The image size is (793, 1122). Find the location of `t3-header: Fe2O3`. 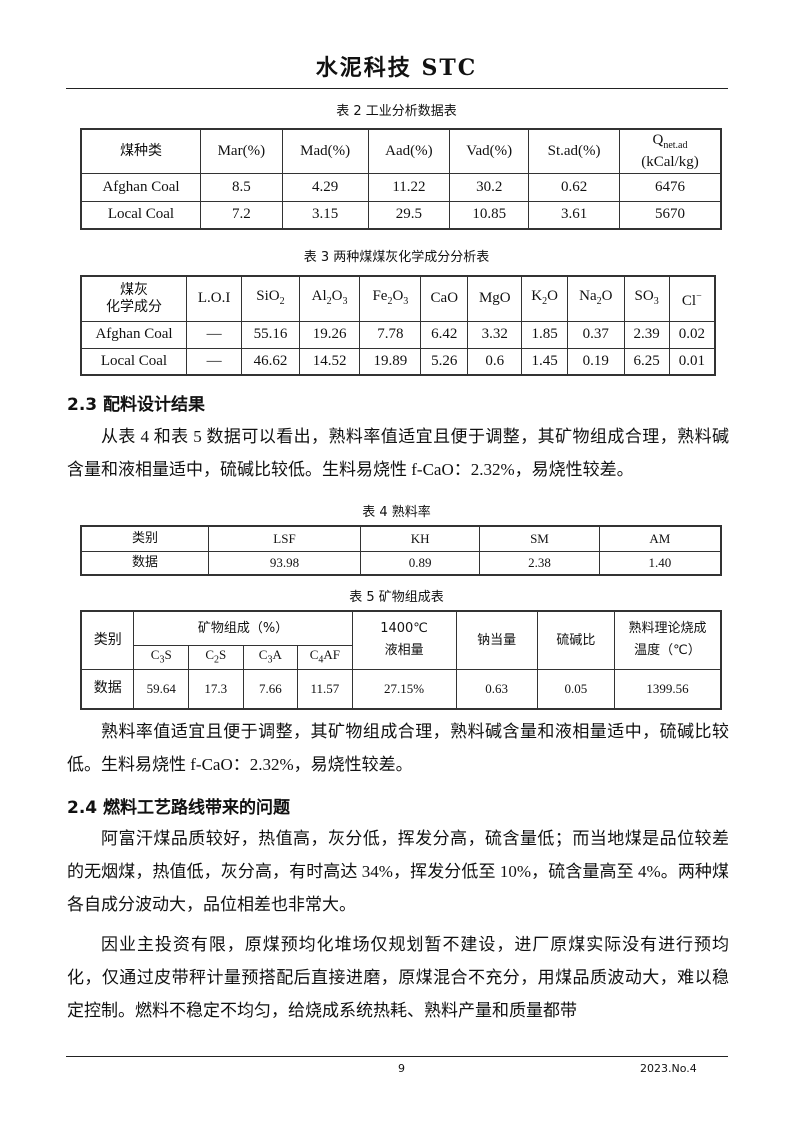

t3-header: Fe2O3 is located at coordinates (390, 298).